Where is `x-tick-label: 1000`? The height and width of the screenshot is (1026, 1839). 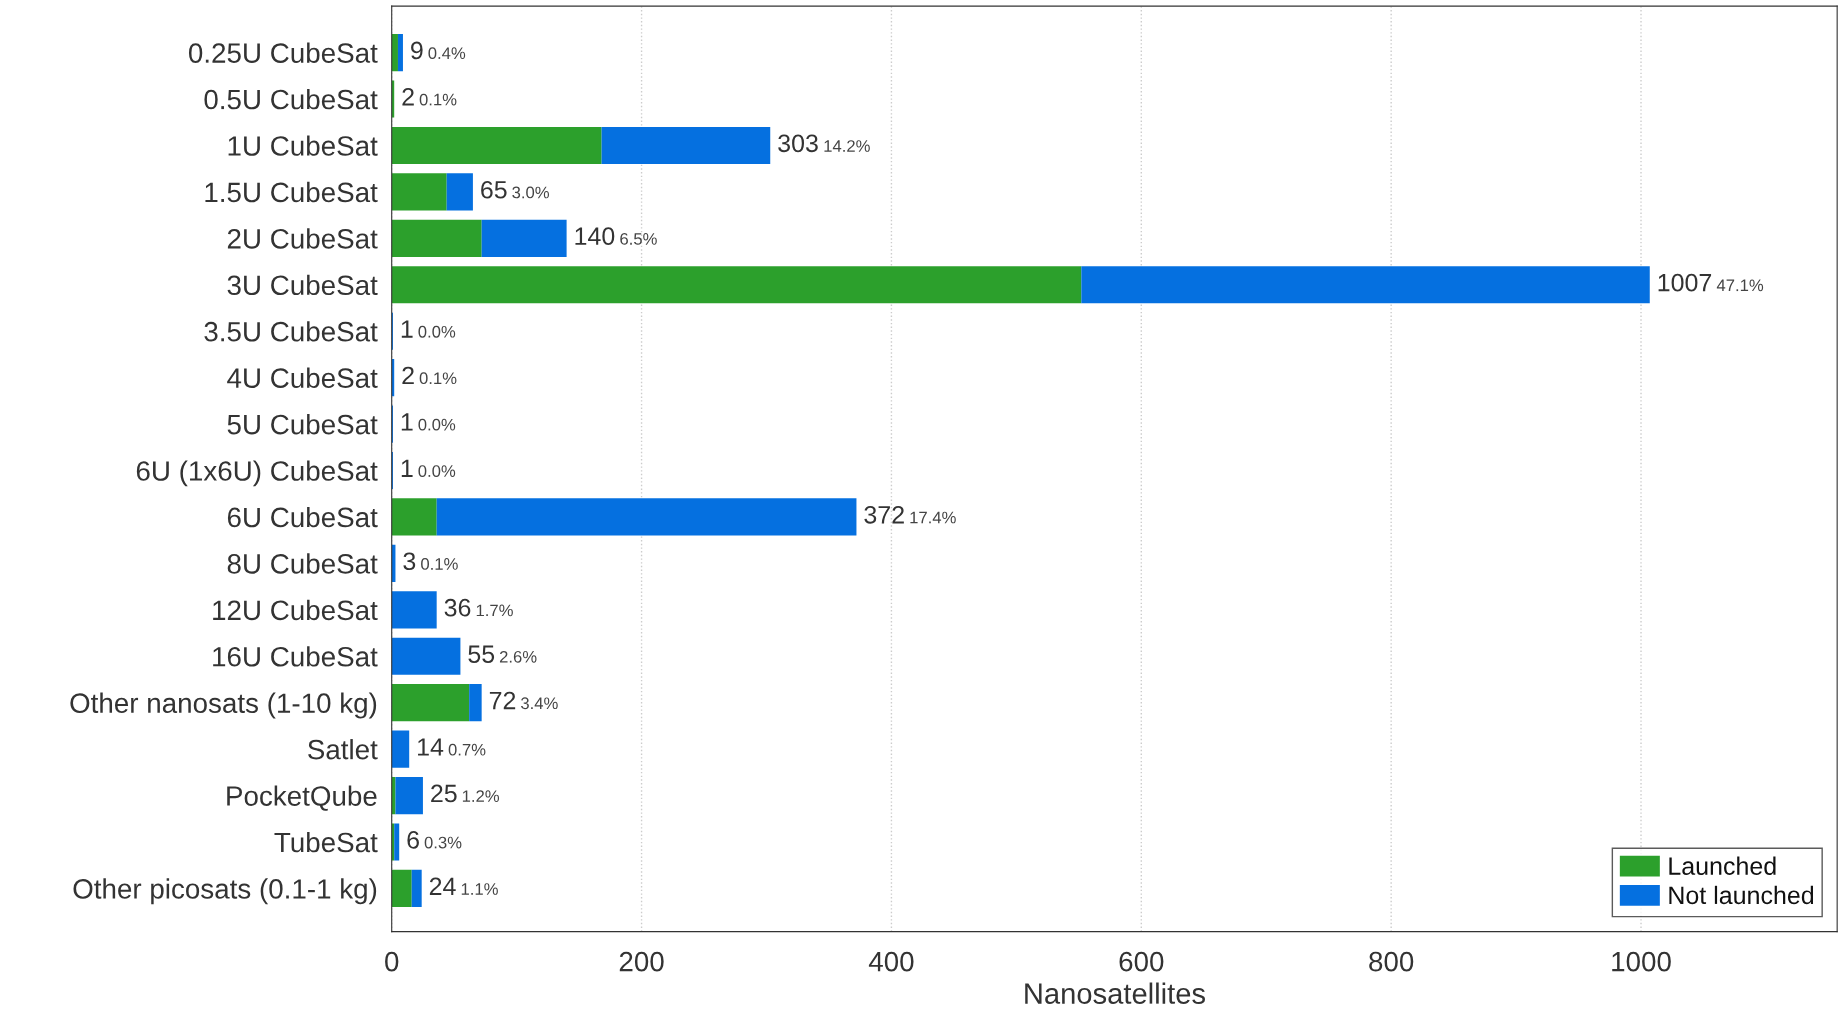 x-tick-label: 1000 is located at coordinates (1641, 961).